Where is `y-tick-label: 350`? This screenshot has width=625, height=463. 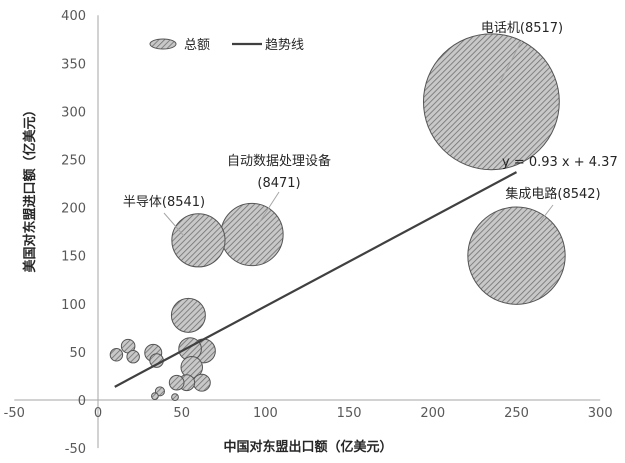 y-tick-label: 350 is located at coordinates (73, 64).